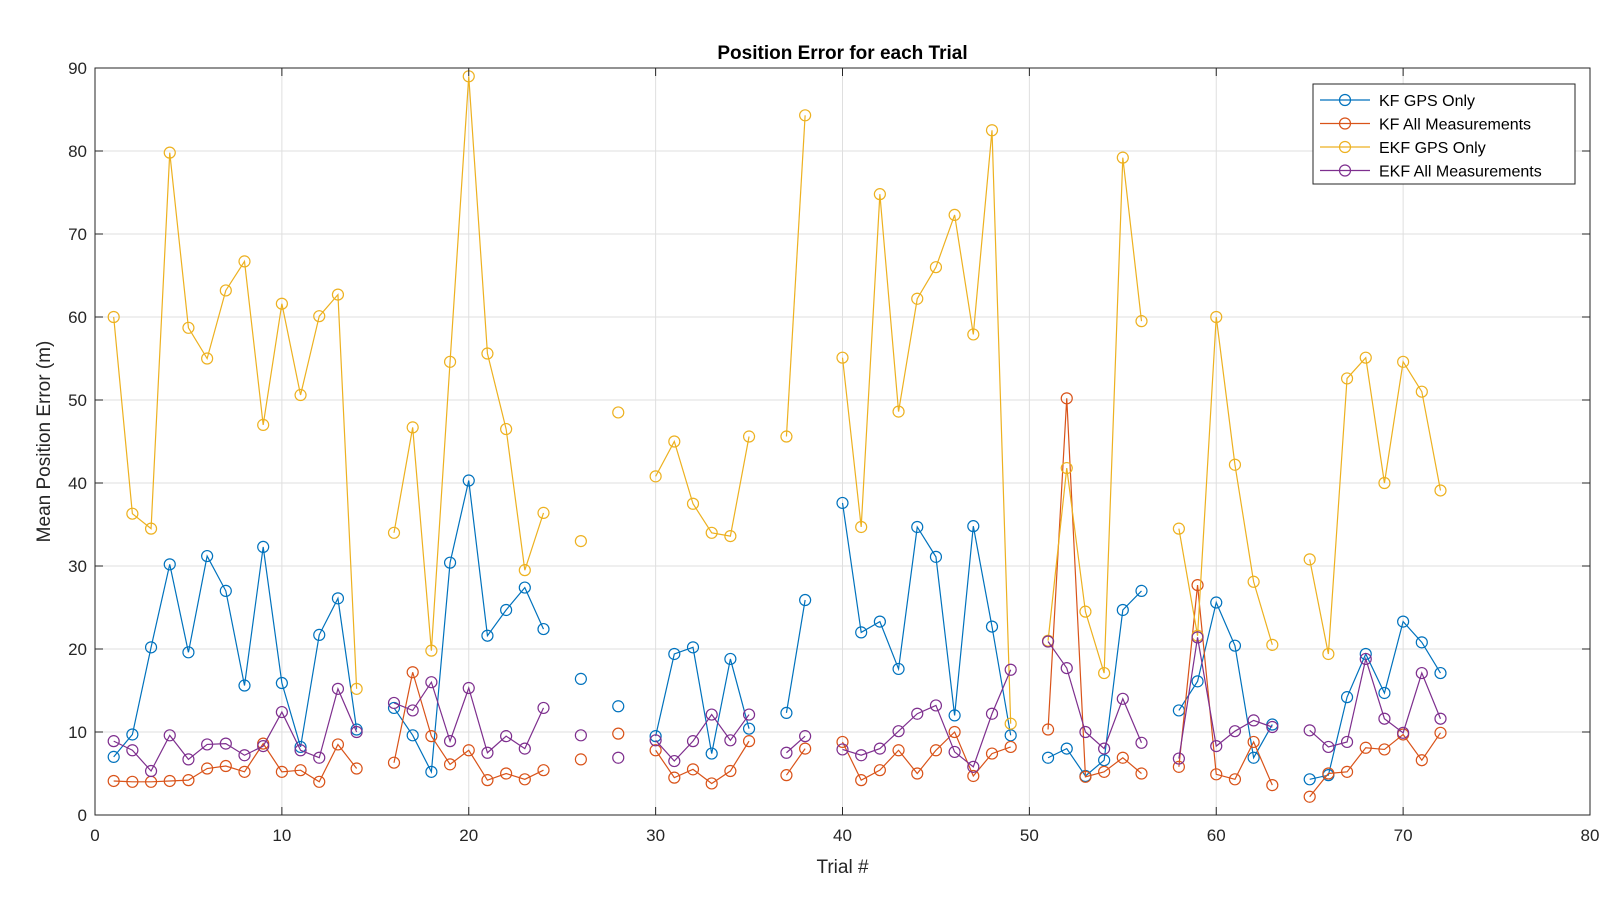 This screenshot has height=910, width=1621. I want to click on series-line-kf-gps-only, so click(469, 627).